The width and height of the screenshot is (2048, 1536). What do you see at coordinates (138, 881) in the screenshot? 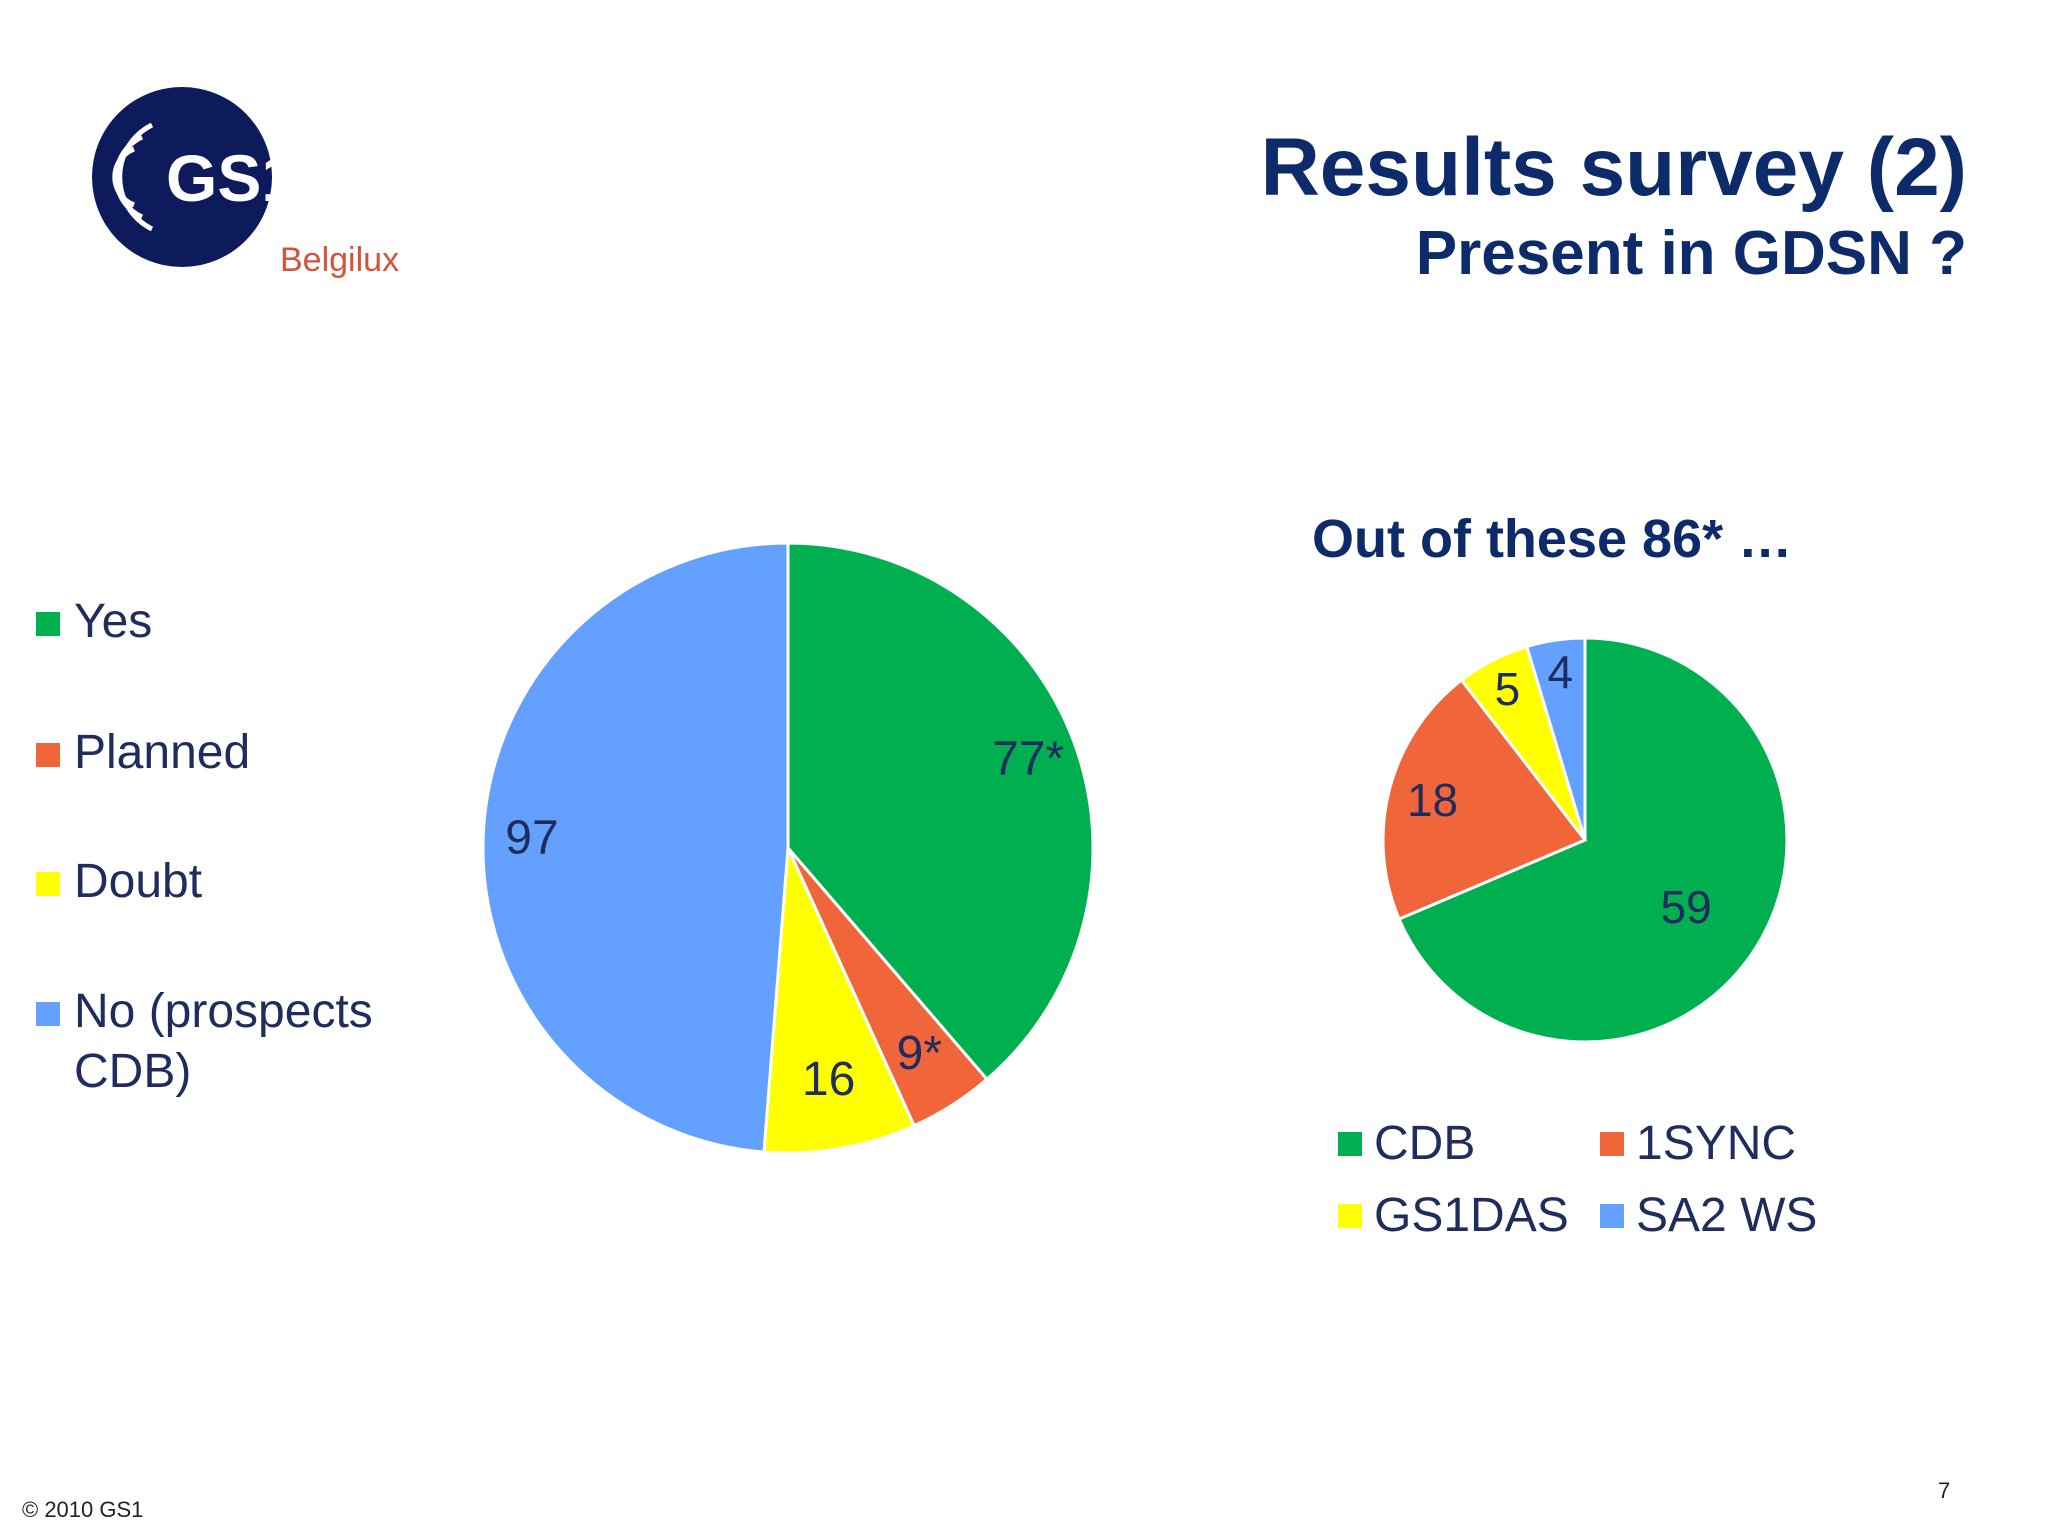
I see `legend-label: Doubt` at bounding box center [138, 881].